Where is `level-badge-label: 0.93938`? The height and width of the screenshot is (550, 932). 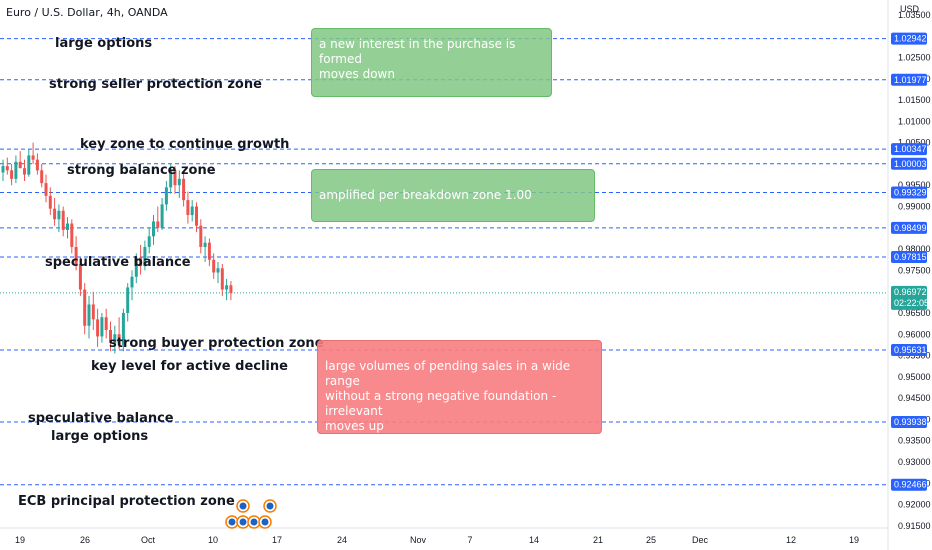
level-badge-label: 0.93938 is located at coordinates (910, 422).